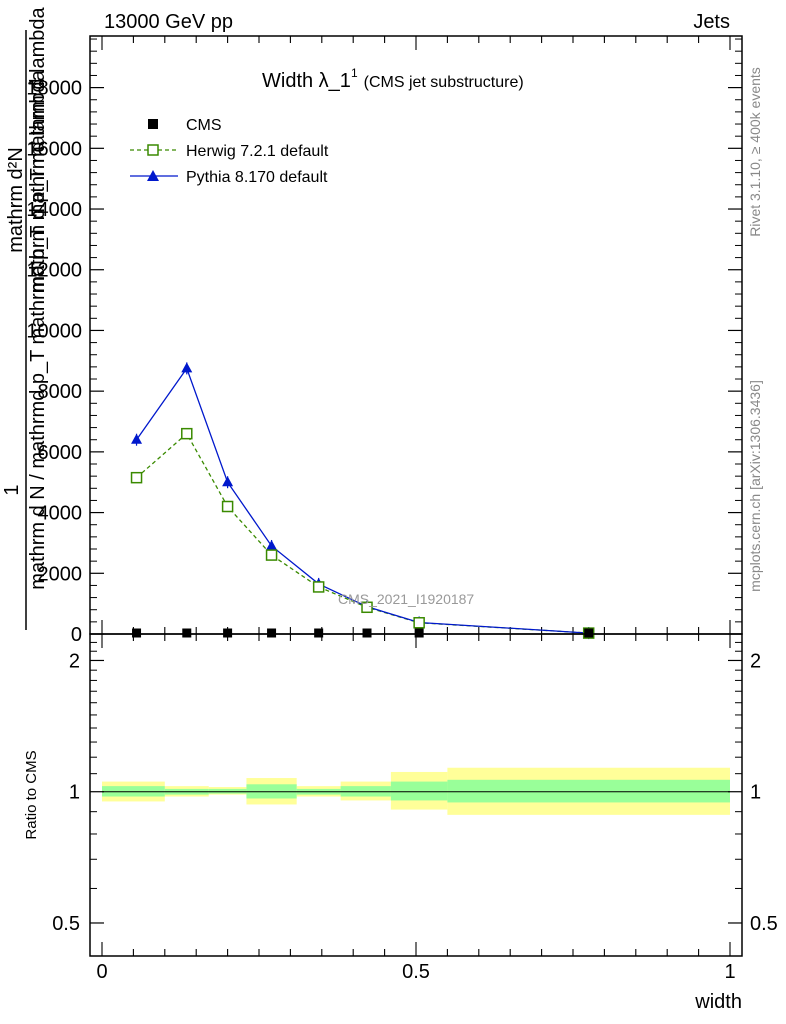 Image resolution: width=786 pixels, height=1024 pixels. What do you see at coordinates (60, 453) in the screenshot?
I see `main-ytick-label: 6000` at bounding box center [60, 453].